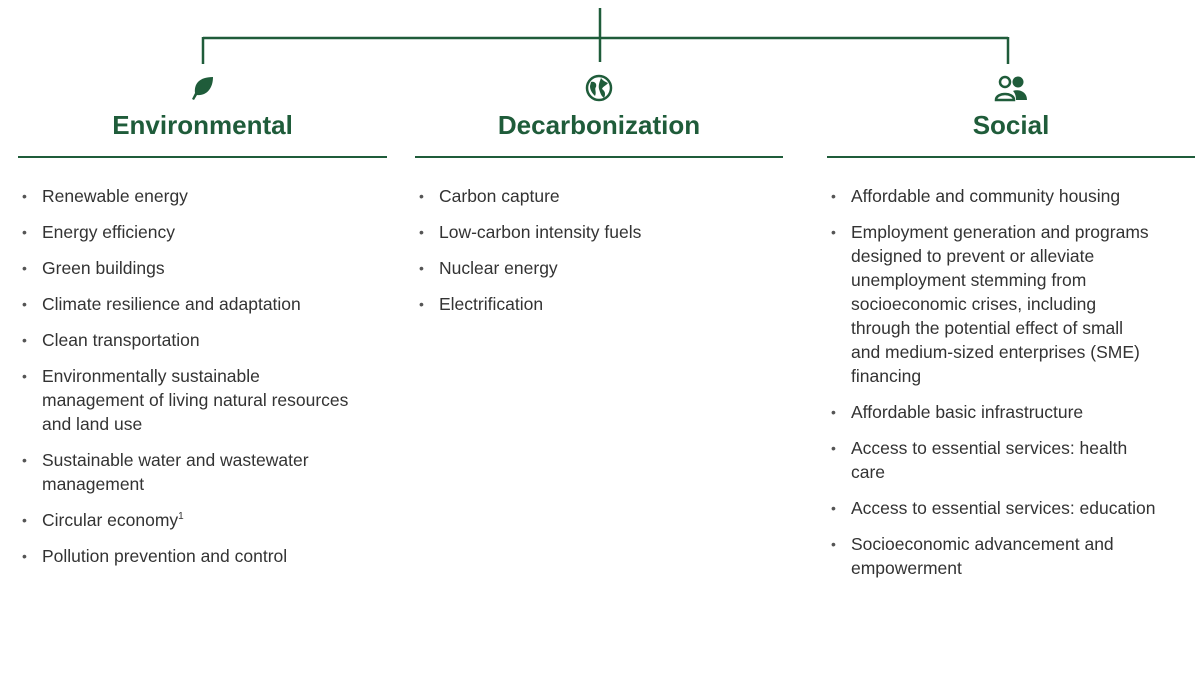 The width and height of the screenshot is (1199, 699). I want to click on list-item: Access to essential services: education, so click(993, 508).